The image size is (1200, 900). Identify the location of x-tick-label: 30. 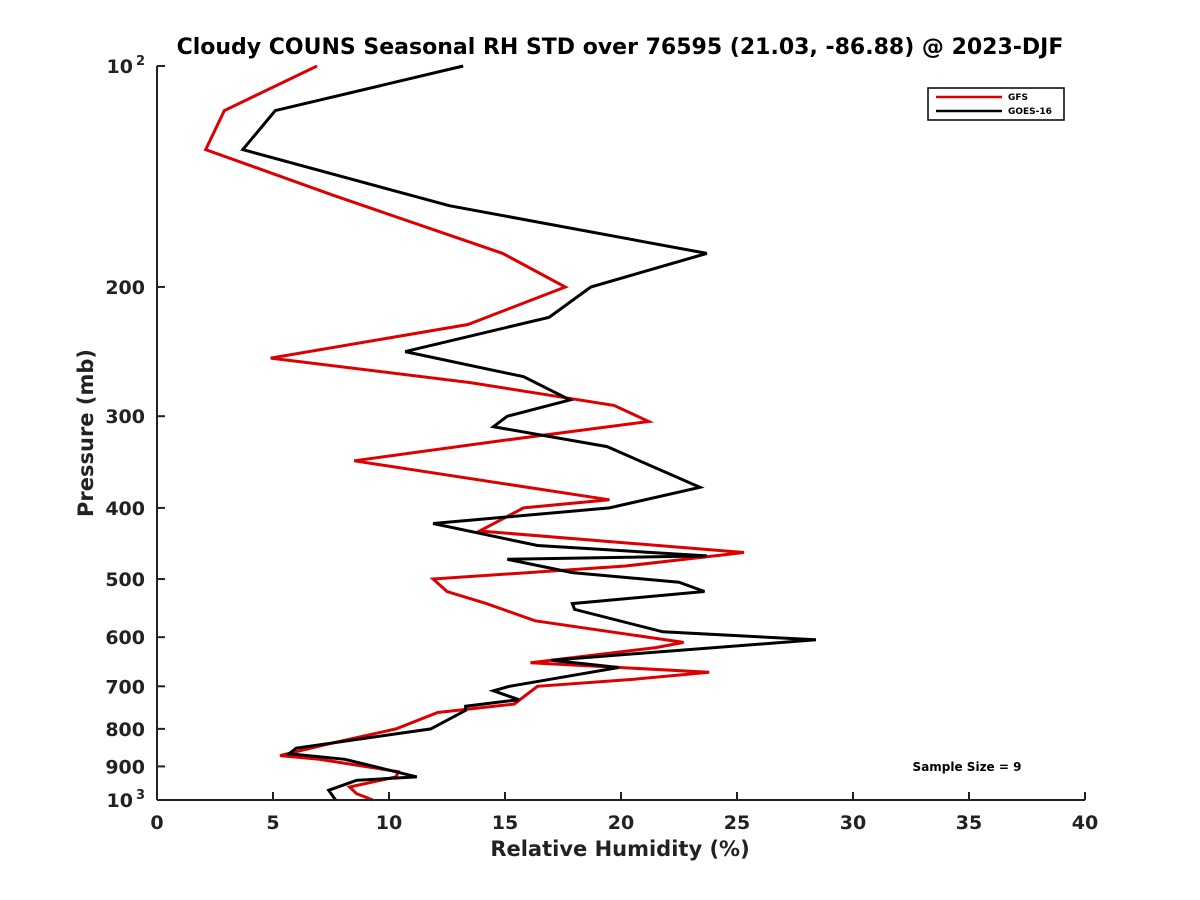
(853, 823).